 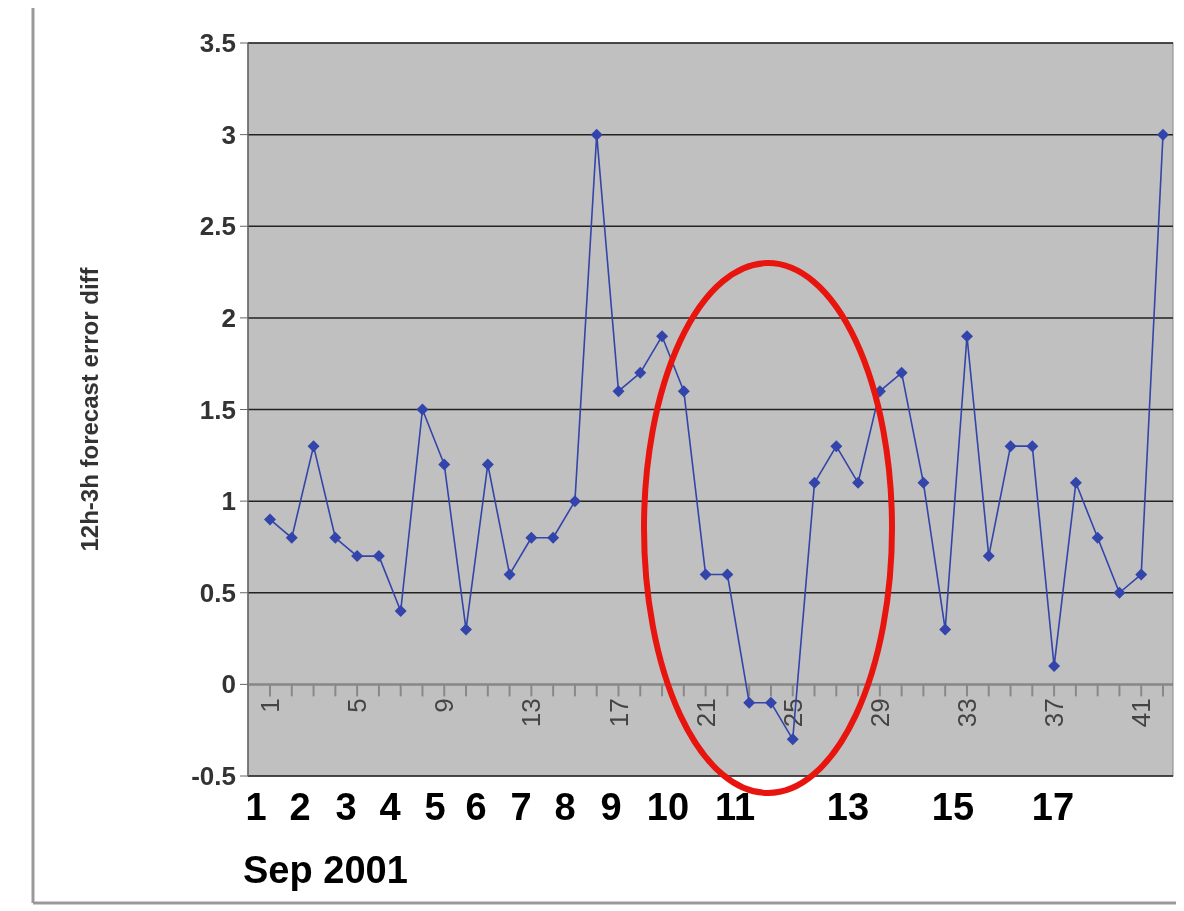 I want to click on y-tick-label: -0.5, so click(x=213, y=776).